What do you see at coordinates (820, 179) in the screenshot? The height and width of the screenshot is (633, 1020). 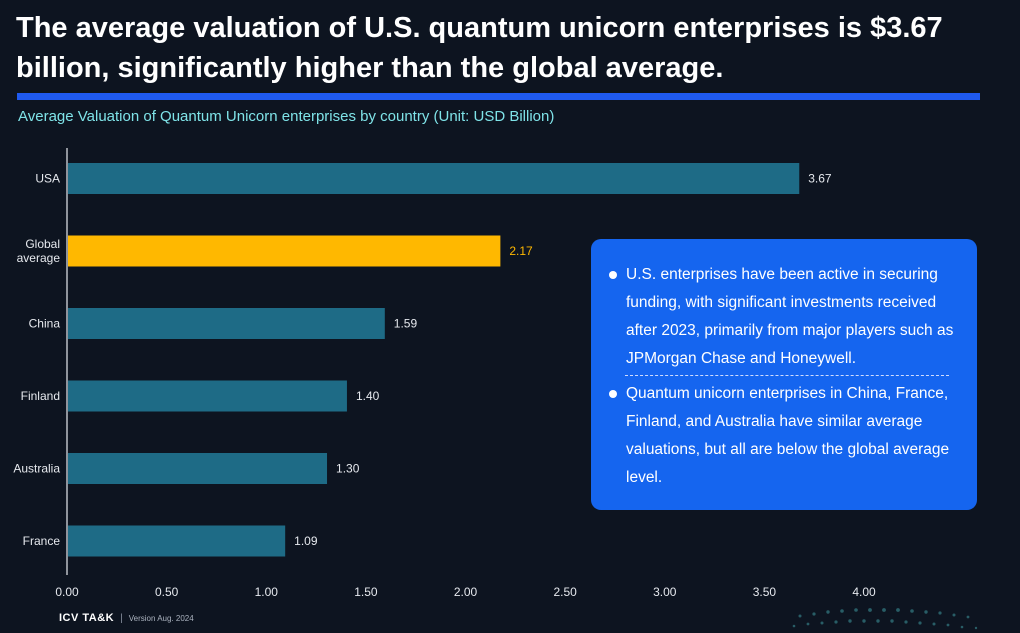 I see `bar-value-label-0: 3.67` at bounding box center [820, 179].